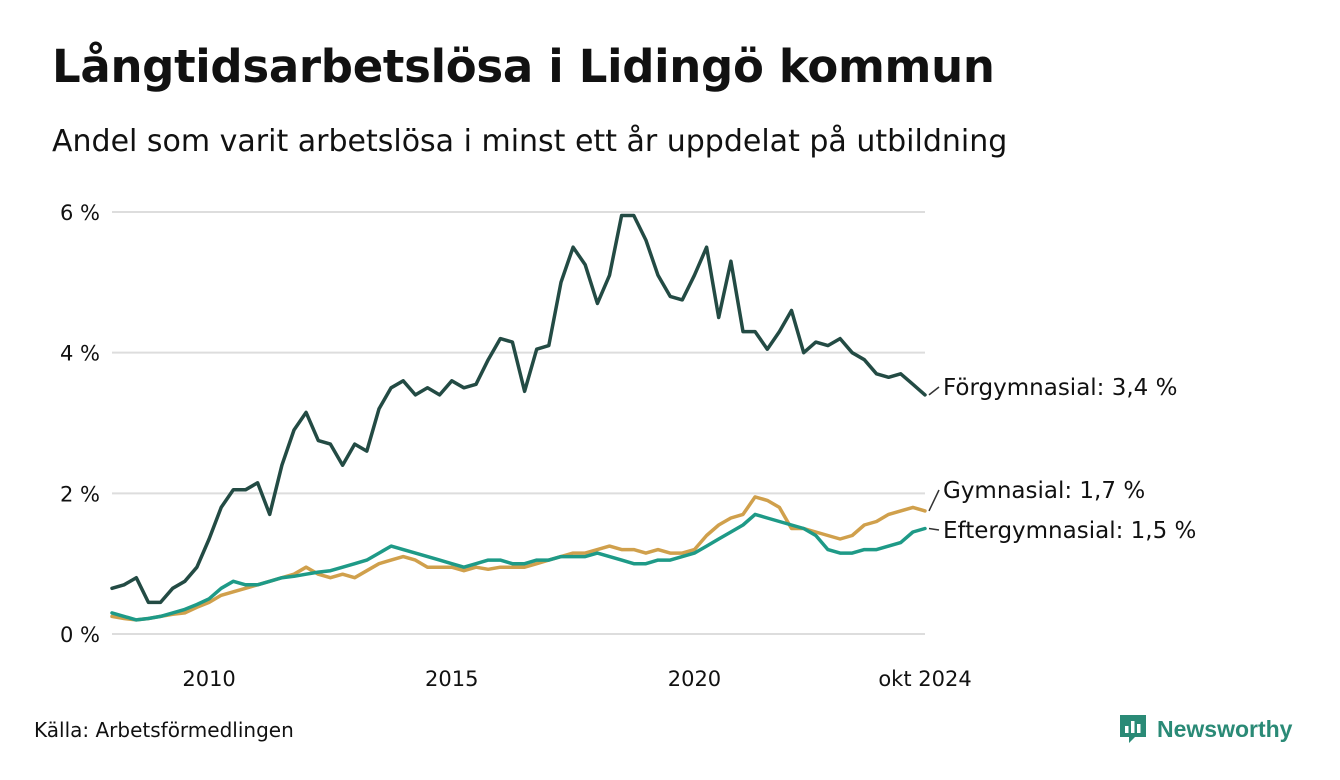 Image resolution: width=1340 pixels, height=780 pixels. What do you see at coordinates (164, 730) in the screenshot?
I see `source-credit: Källa: Arbetsförmedlingen` at bounding box center [164, 730].